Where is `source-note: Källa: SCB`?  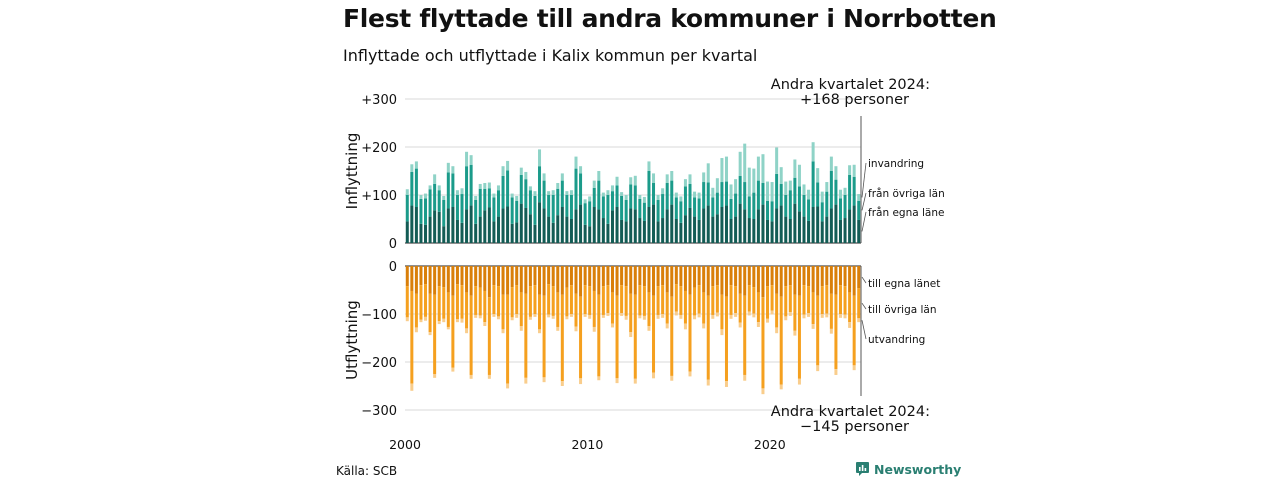 source-note: Källa: SCB is located at coordinates (367, 471).